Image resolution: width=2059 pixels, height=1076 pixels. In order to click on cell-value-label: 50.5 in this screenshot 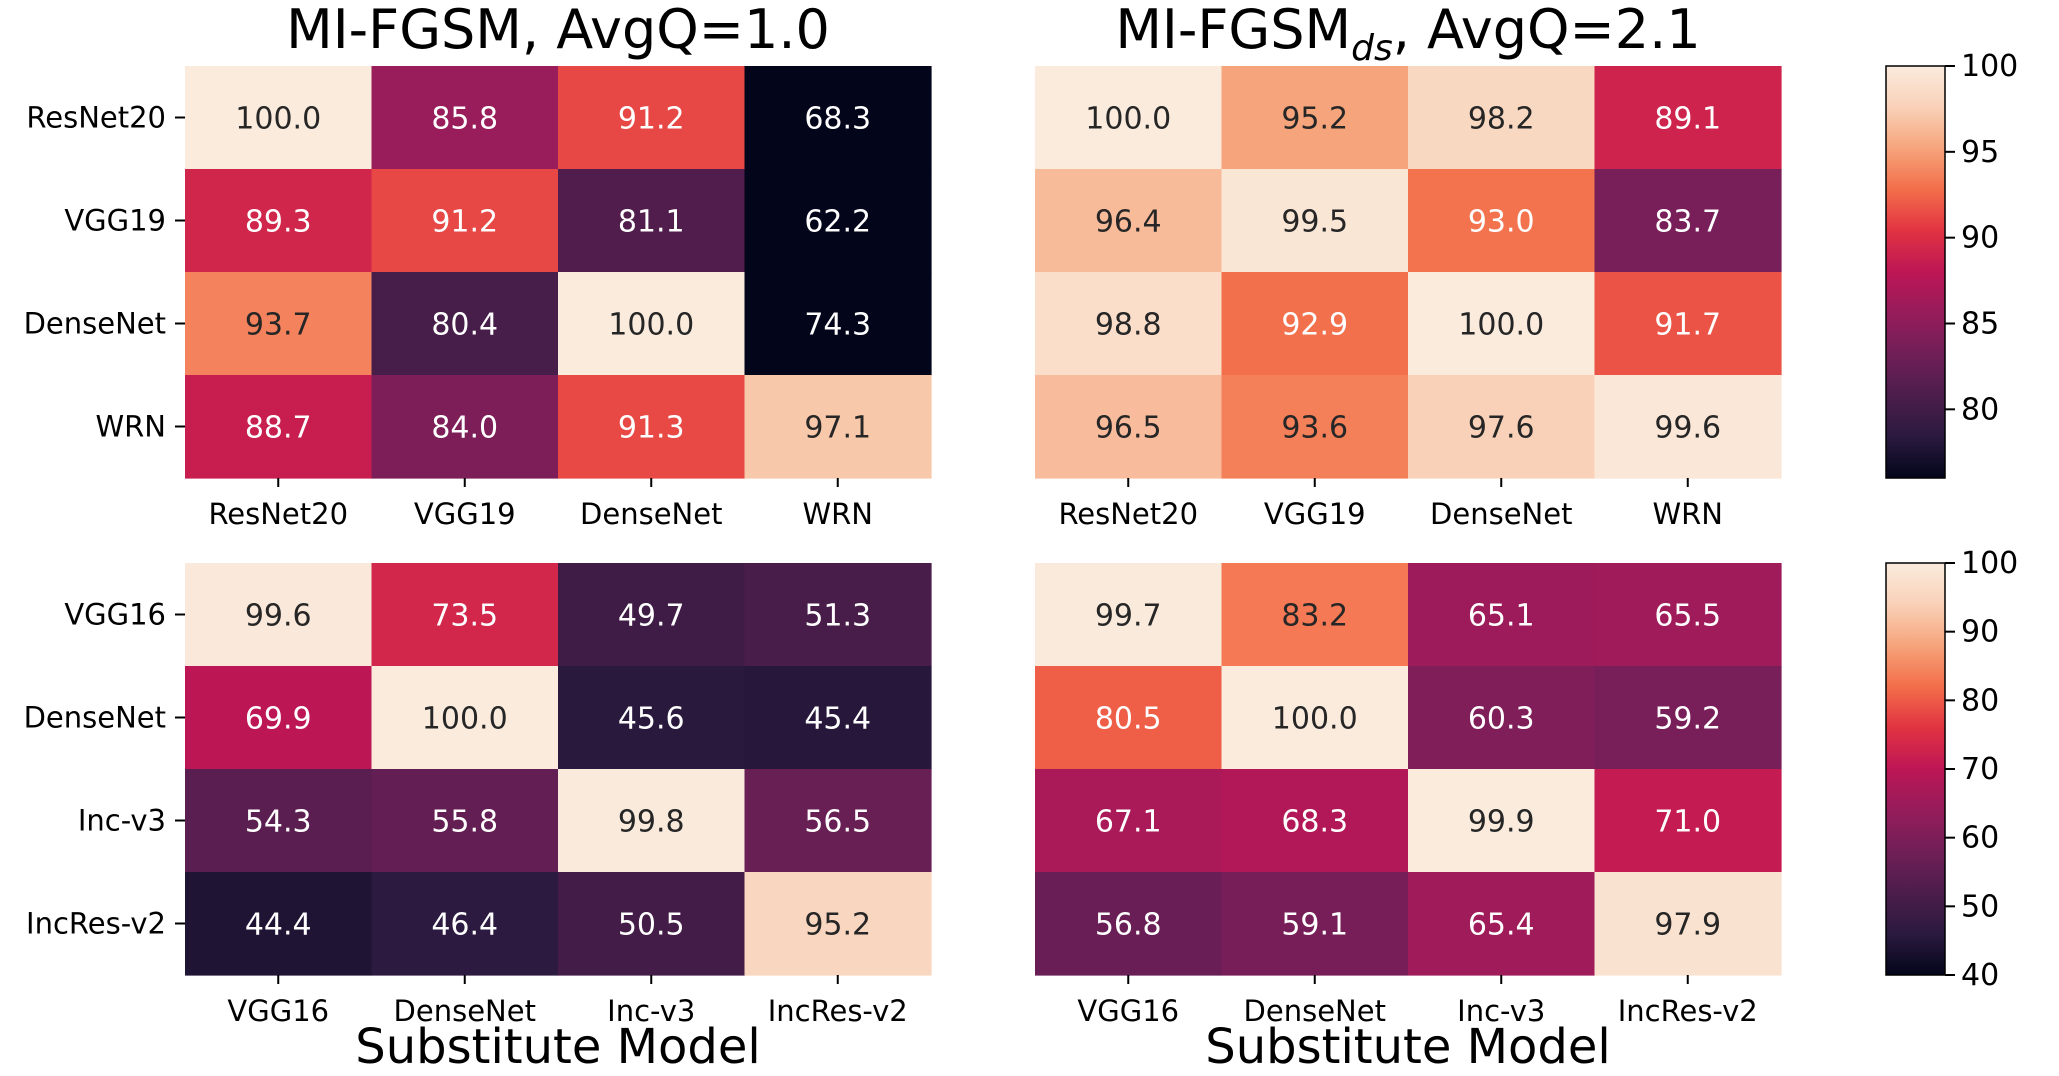, I will do `click(651, 925)`.